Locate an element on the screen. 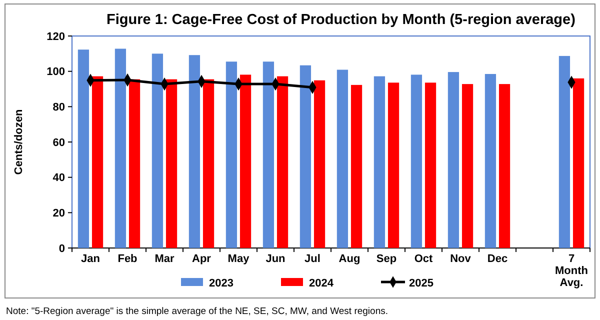  x-tick-label: Jul is located at coordinates (312, 259).